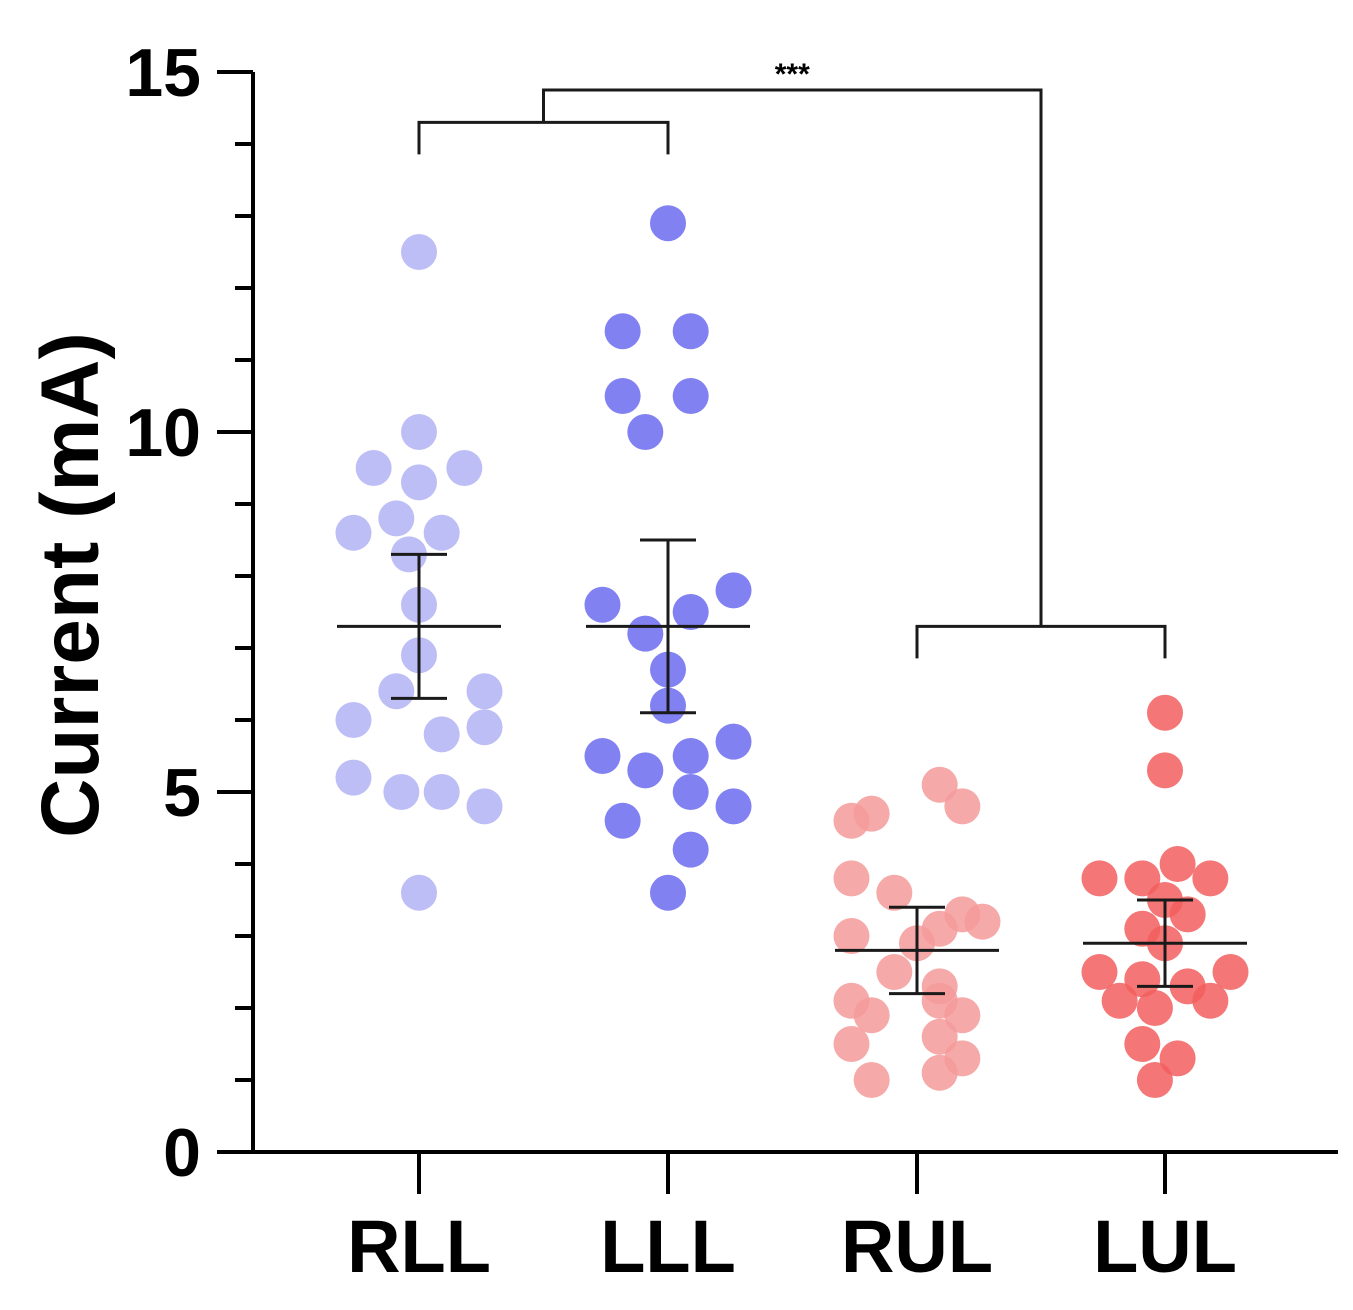  What do you see at coordinates (163, 73) in the screenshot?
I see `y-tick-label: 15` at bounding box center [163, 73].